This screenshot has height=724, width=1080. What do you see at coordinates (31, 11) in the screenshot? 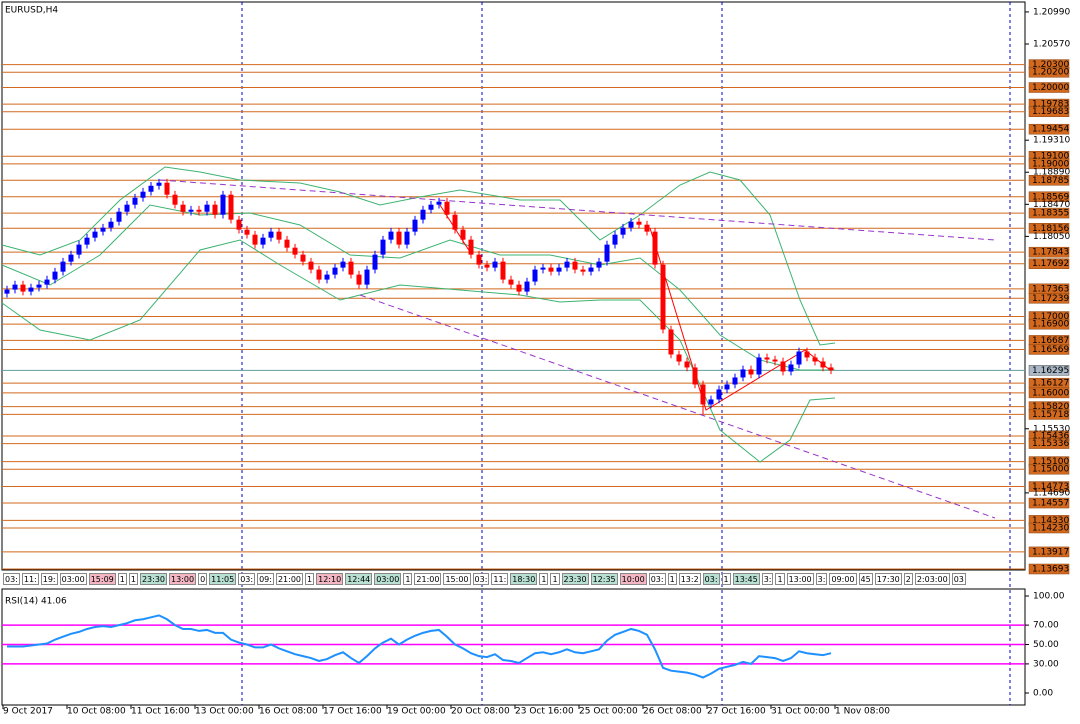
I see `chart-title: EURUSD,H4` at bounding box center [31, 11].